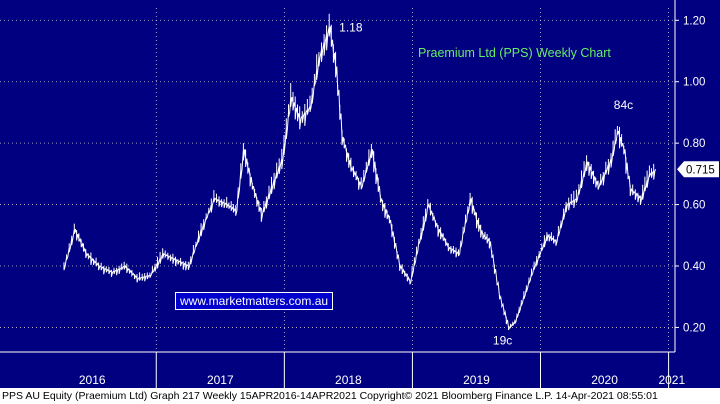 This screenshot has height=404, width=720. What do you see at coordinates (476, 380) in the screenshot?
I see `x-tick-label: 2019` at bounding box center [476, 380].